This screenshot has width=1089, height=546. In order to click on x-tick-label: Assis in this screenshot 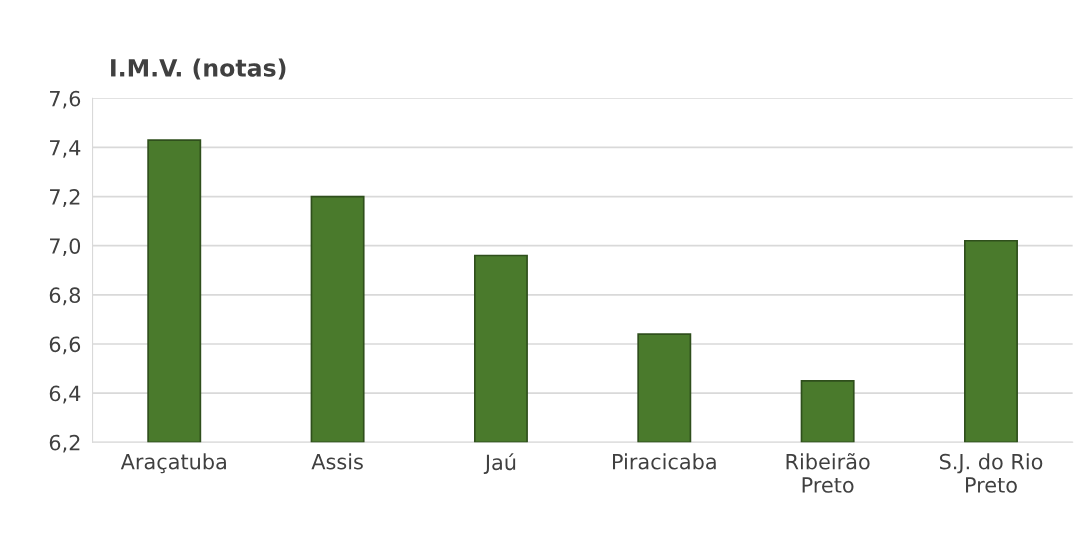, I will do `click(337, 461)`.